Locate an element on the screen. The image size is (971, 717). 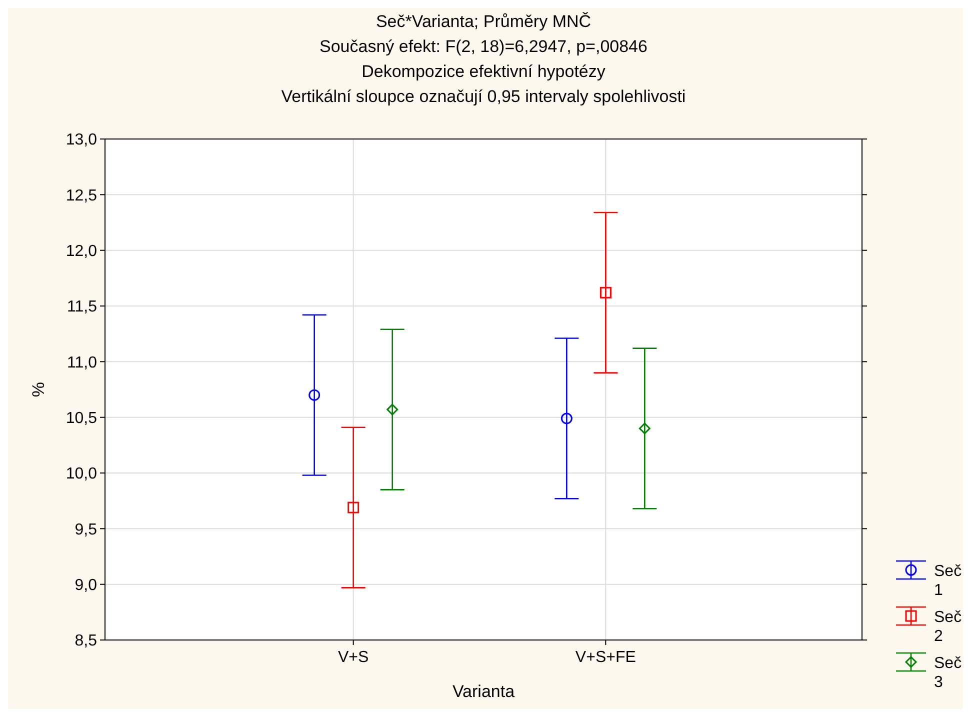
legend-label: Seč 1 is located at coordinates (948, 581).